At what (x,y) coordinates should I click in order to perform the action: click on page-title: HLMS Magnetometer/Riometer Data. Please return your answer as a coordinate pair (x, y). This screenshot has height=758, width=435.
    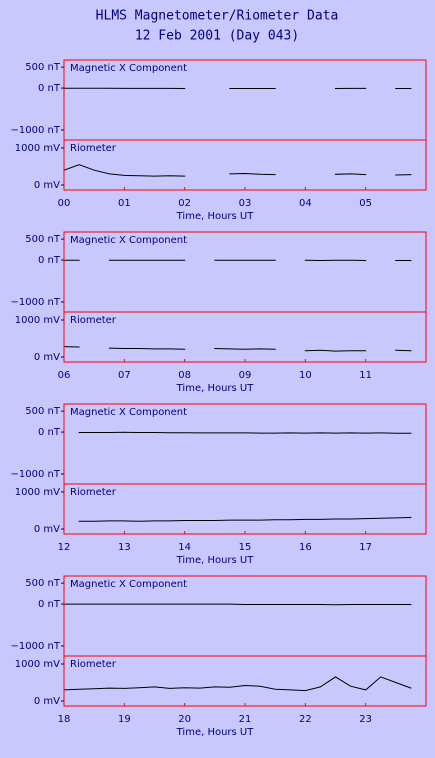
    Looking at the image, I should click on (217, 16).